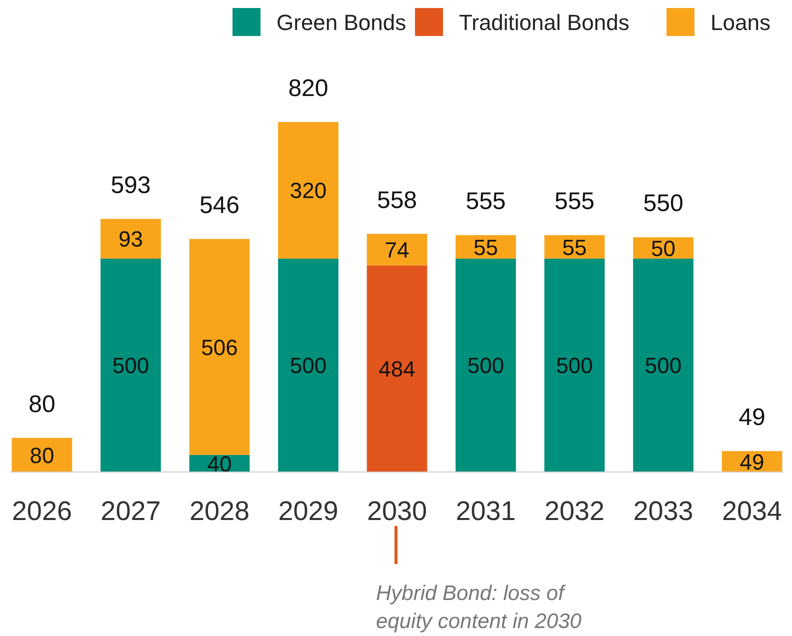 Image resolution: width=792 pixels, height=636 pixels. I want to click on total-label: 80, so click(42, 404).